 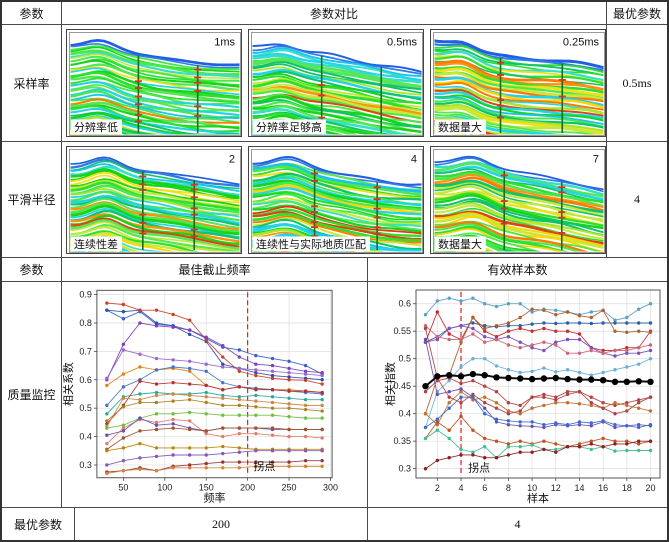 I want to click on svg-text: 100, so click(x=164, y=487).